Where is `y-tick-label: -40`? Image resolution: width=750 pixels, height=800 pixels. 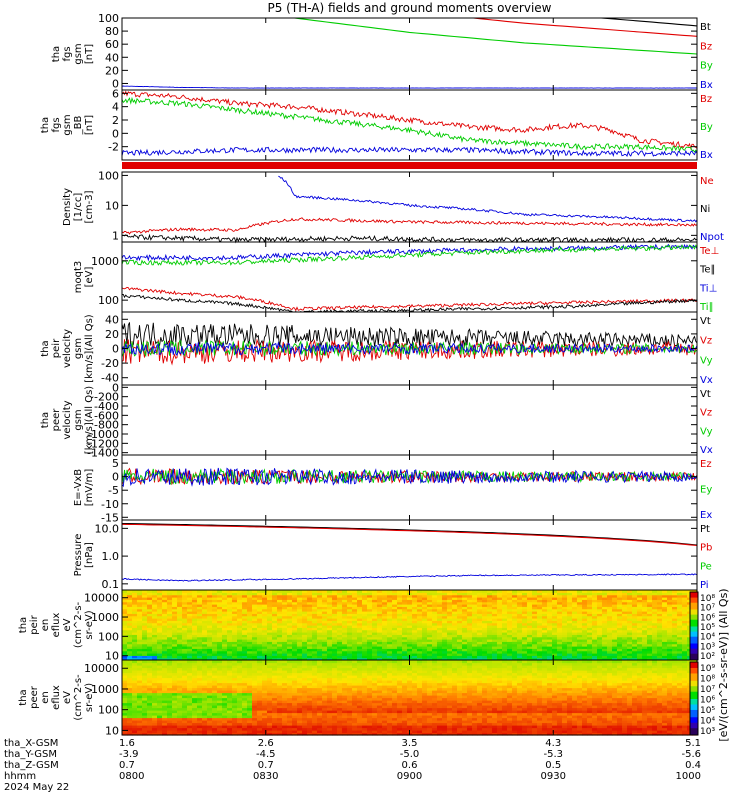 y-tick-label: -40 is located at coordinates (110, 378).